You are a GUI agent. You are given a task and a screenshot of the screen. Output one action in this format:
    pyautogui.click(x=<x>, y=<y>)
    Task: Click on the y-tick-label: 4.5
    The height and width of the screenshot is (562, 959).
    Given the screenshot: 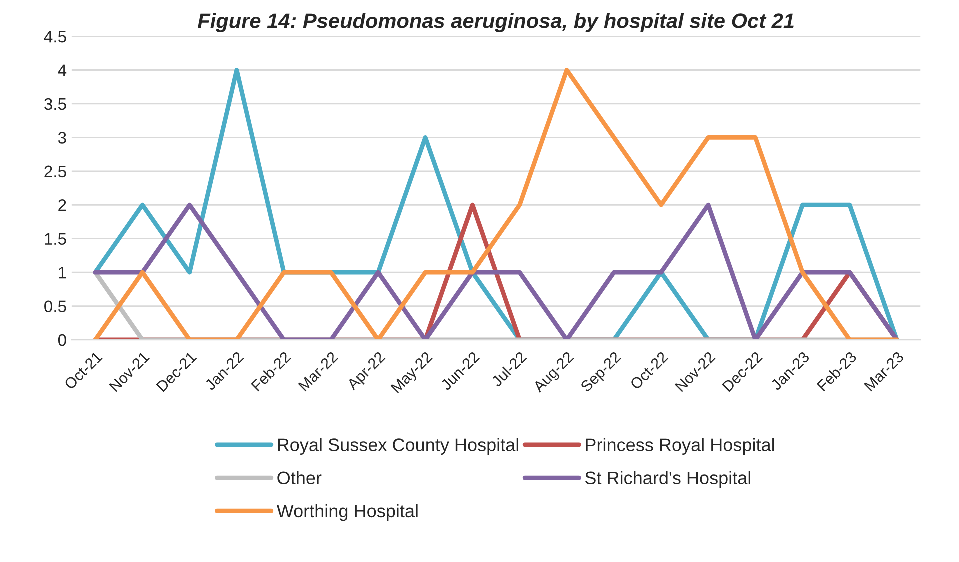 What is the action you would take?
    pyautogui.click(x=55, y=37)
    